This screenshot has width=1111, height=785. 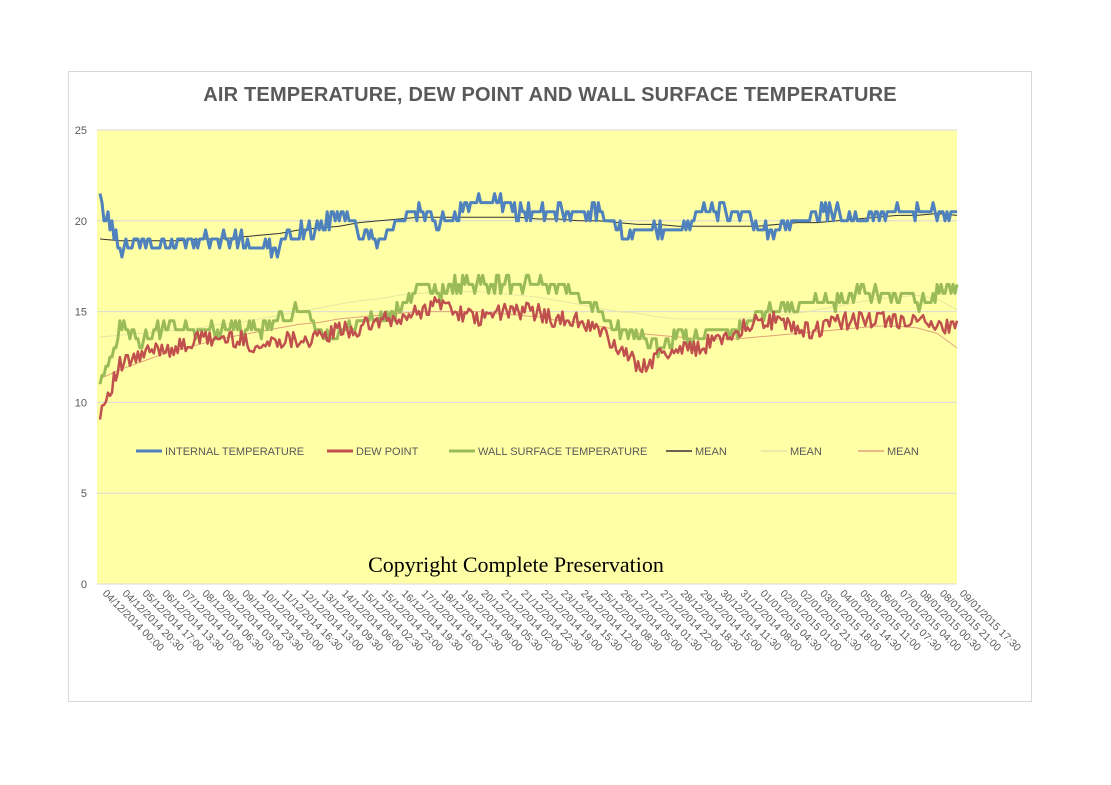 I want to click on y-tick-label: 15, so click(x=81, y=313).